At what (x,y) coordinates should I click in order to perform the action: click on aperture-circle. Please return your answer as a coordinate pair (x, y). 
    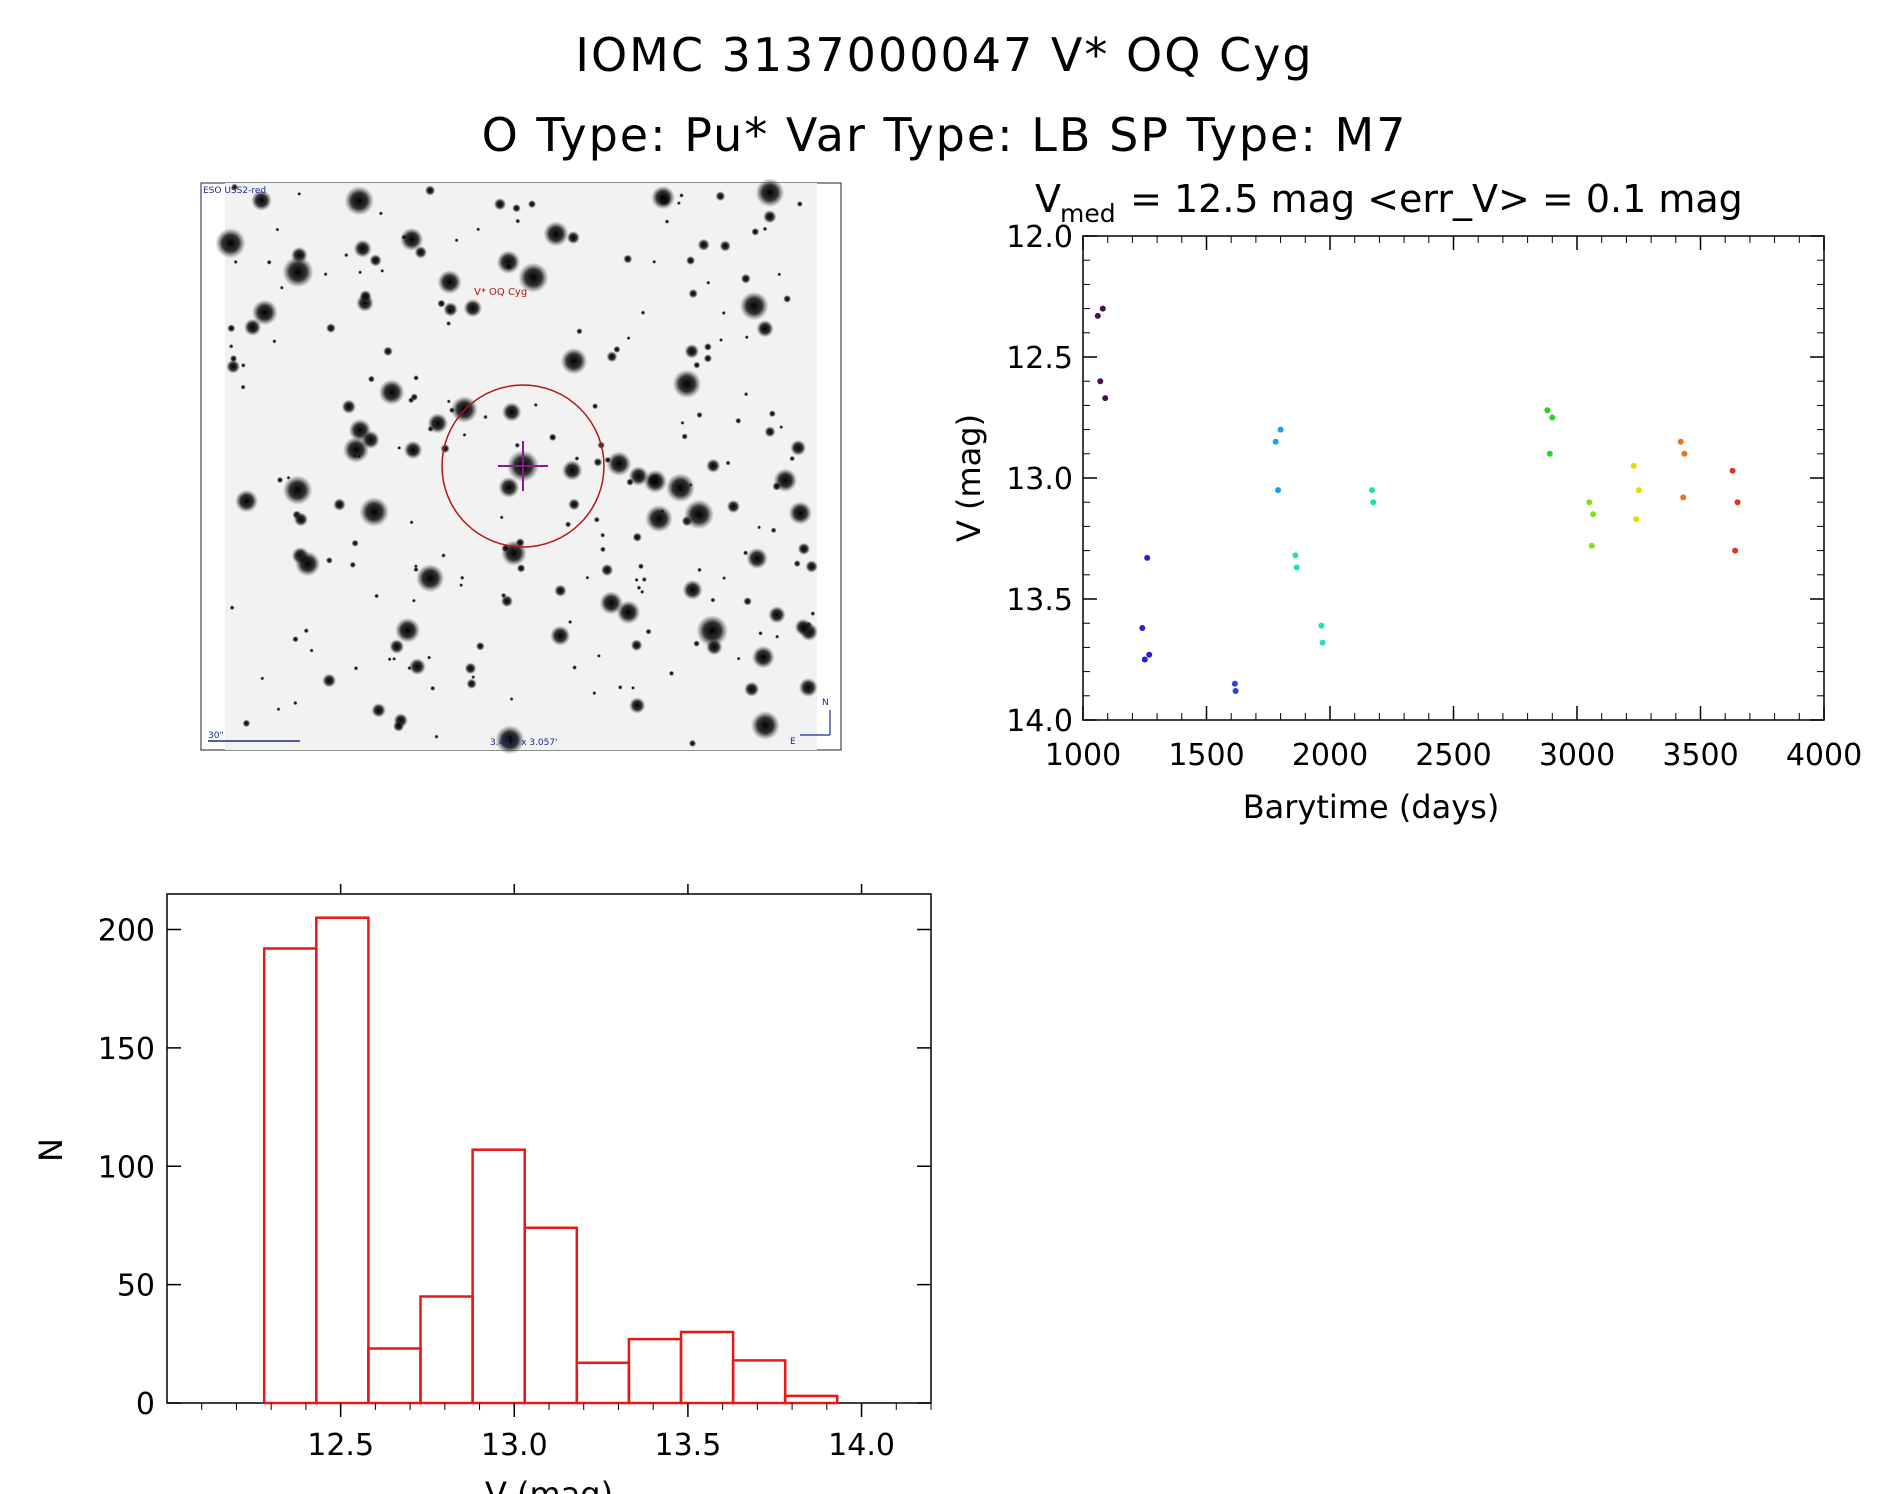
    Looking at the image, I should click on (523, 466).